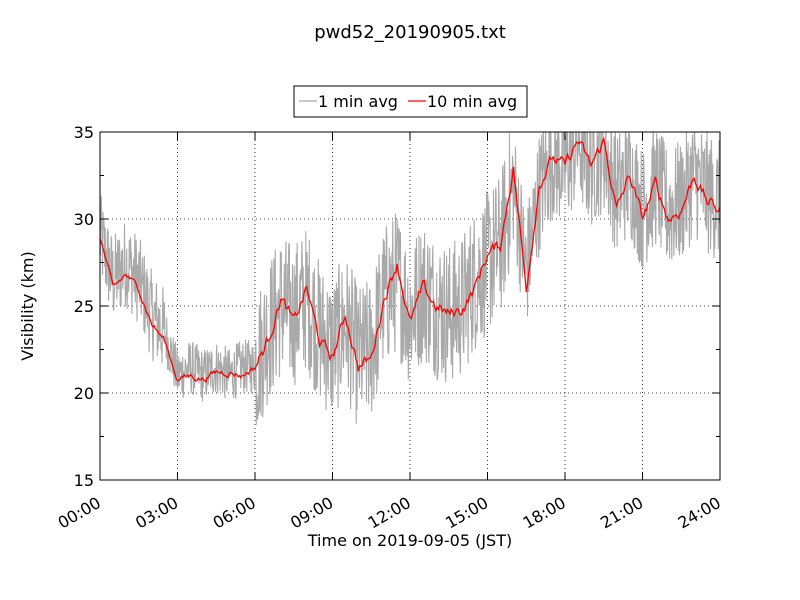 Image resolution: width=800 pixels, height=600 pixels. What do you see at coordinates (699, 513) in the screenshot?
I see `x-tick-label: 24:00` at bounding box center [699, 513].